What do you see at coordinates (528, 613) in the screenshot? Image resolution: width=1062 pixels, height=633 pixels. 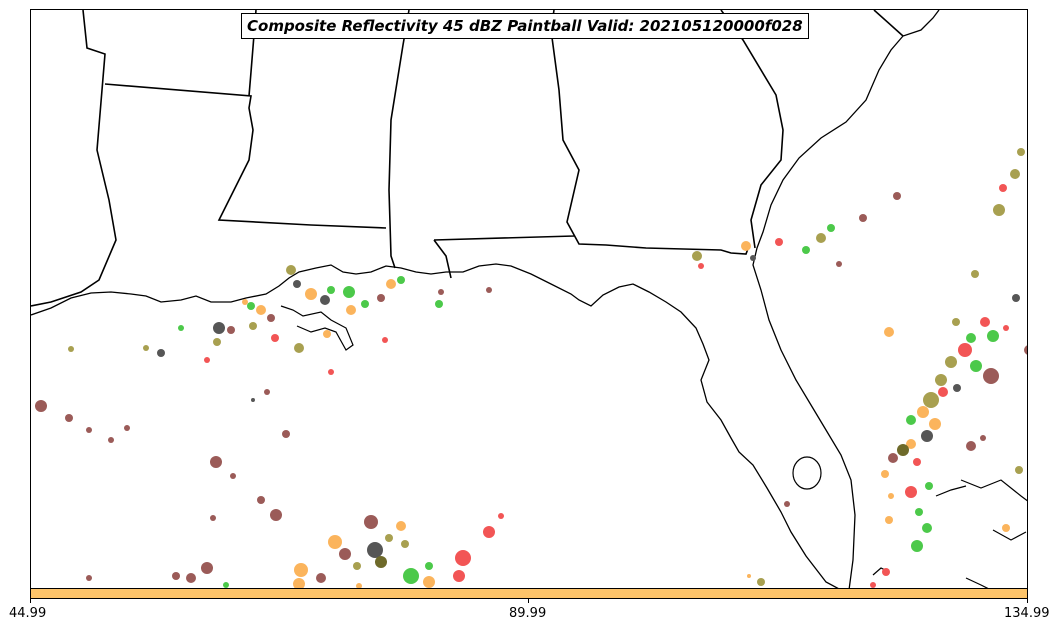 I see `colorbar-tick-label-mid: 89.99` at bounding box center [528, 613].